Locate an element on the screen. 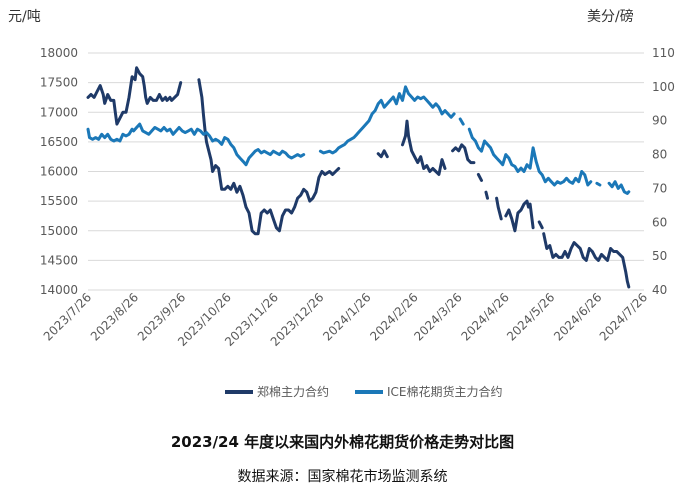 The height and width of the screenshot is (492, 685). chart-title: 2023/24 年度以来国内外棉花期货价格走势对比图 is located at coordinates (342, 442).